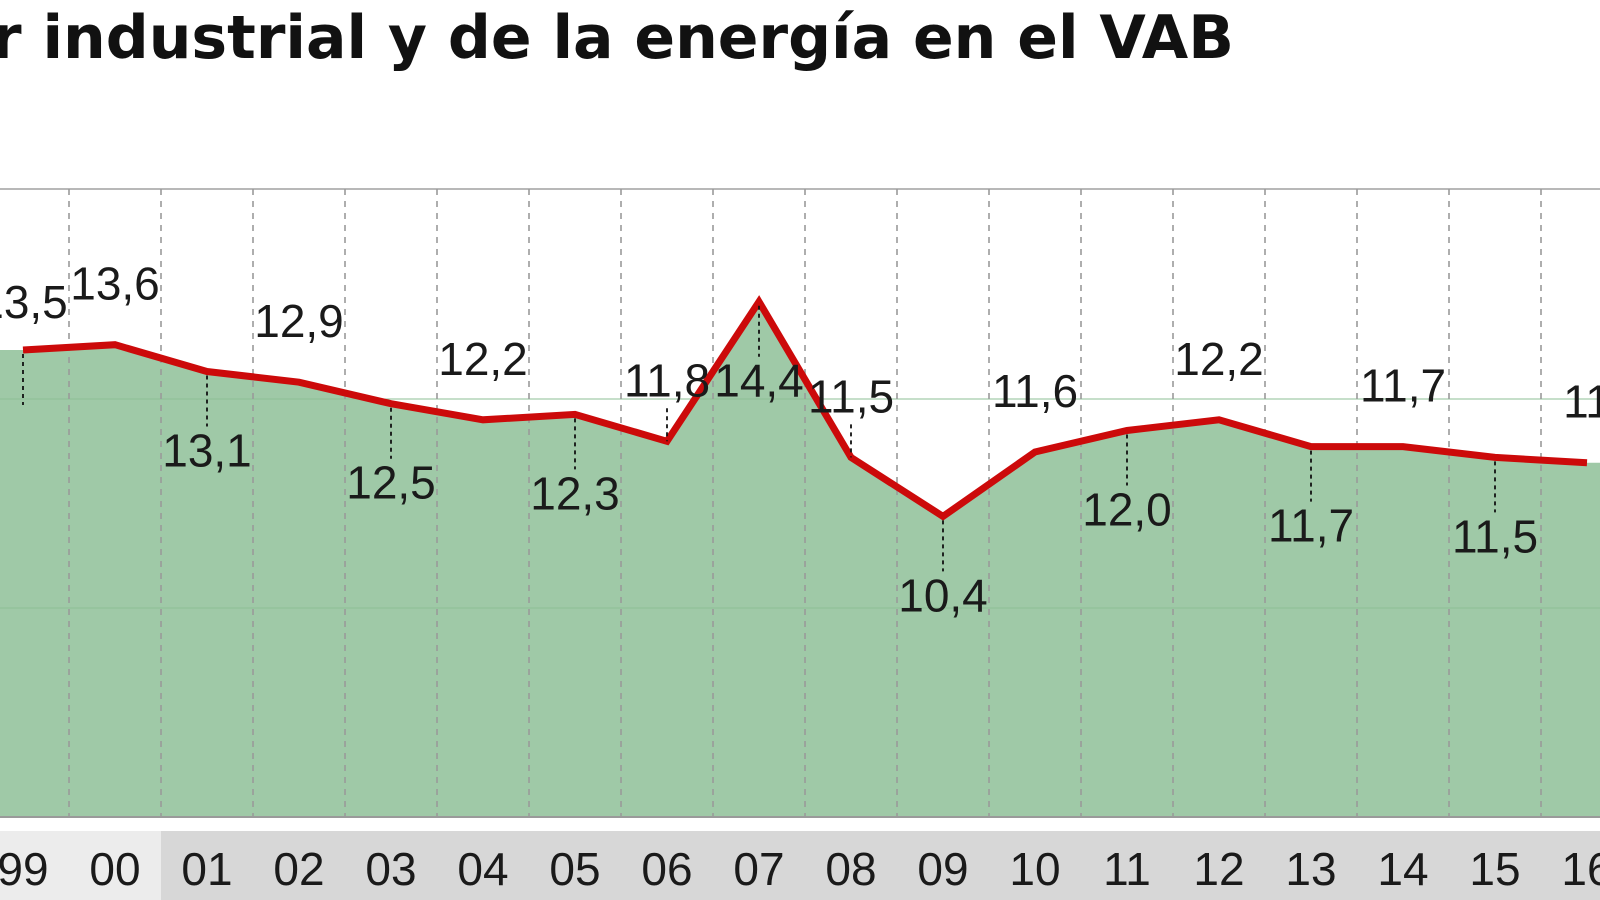  What do you see at coordinates (115, 284) in the screenshot?
I see `data-label: 13,6` at bounding box center [115, 284].